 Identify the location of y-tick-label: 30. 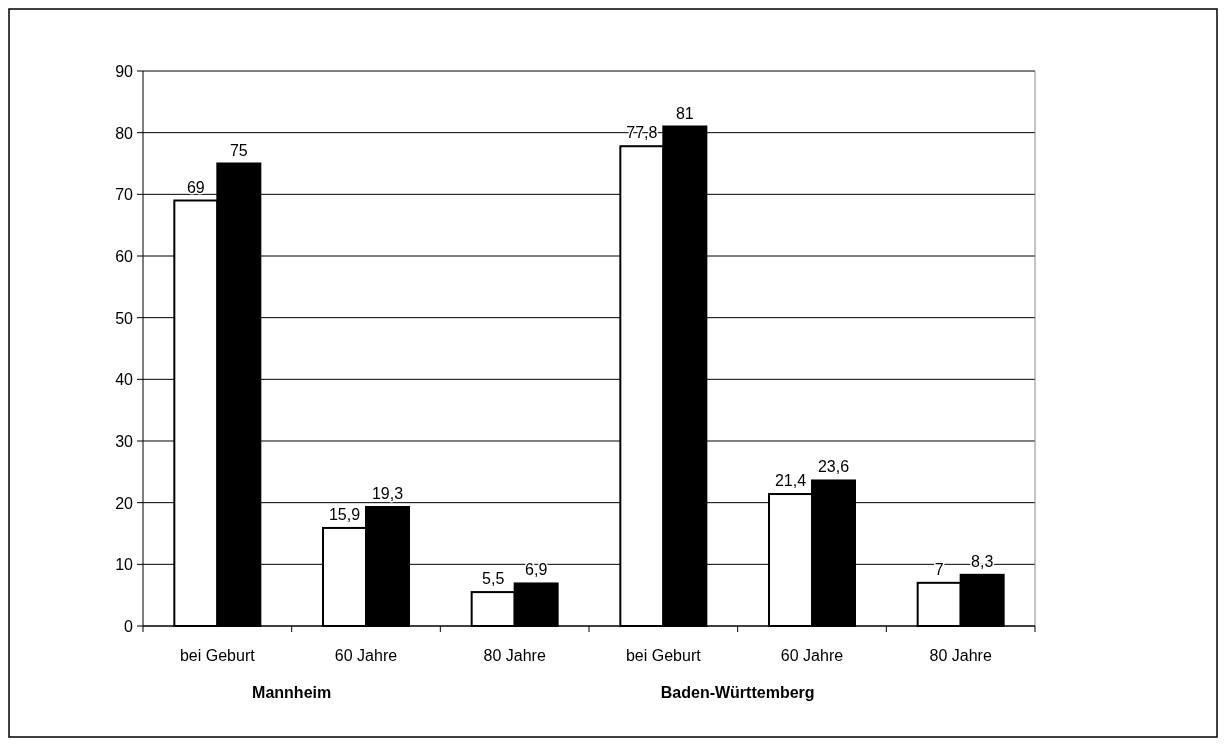
(124, 441).